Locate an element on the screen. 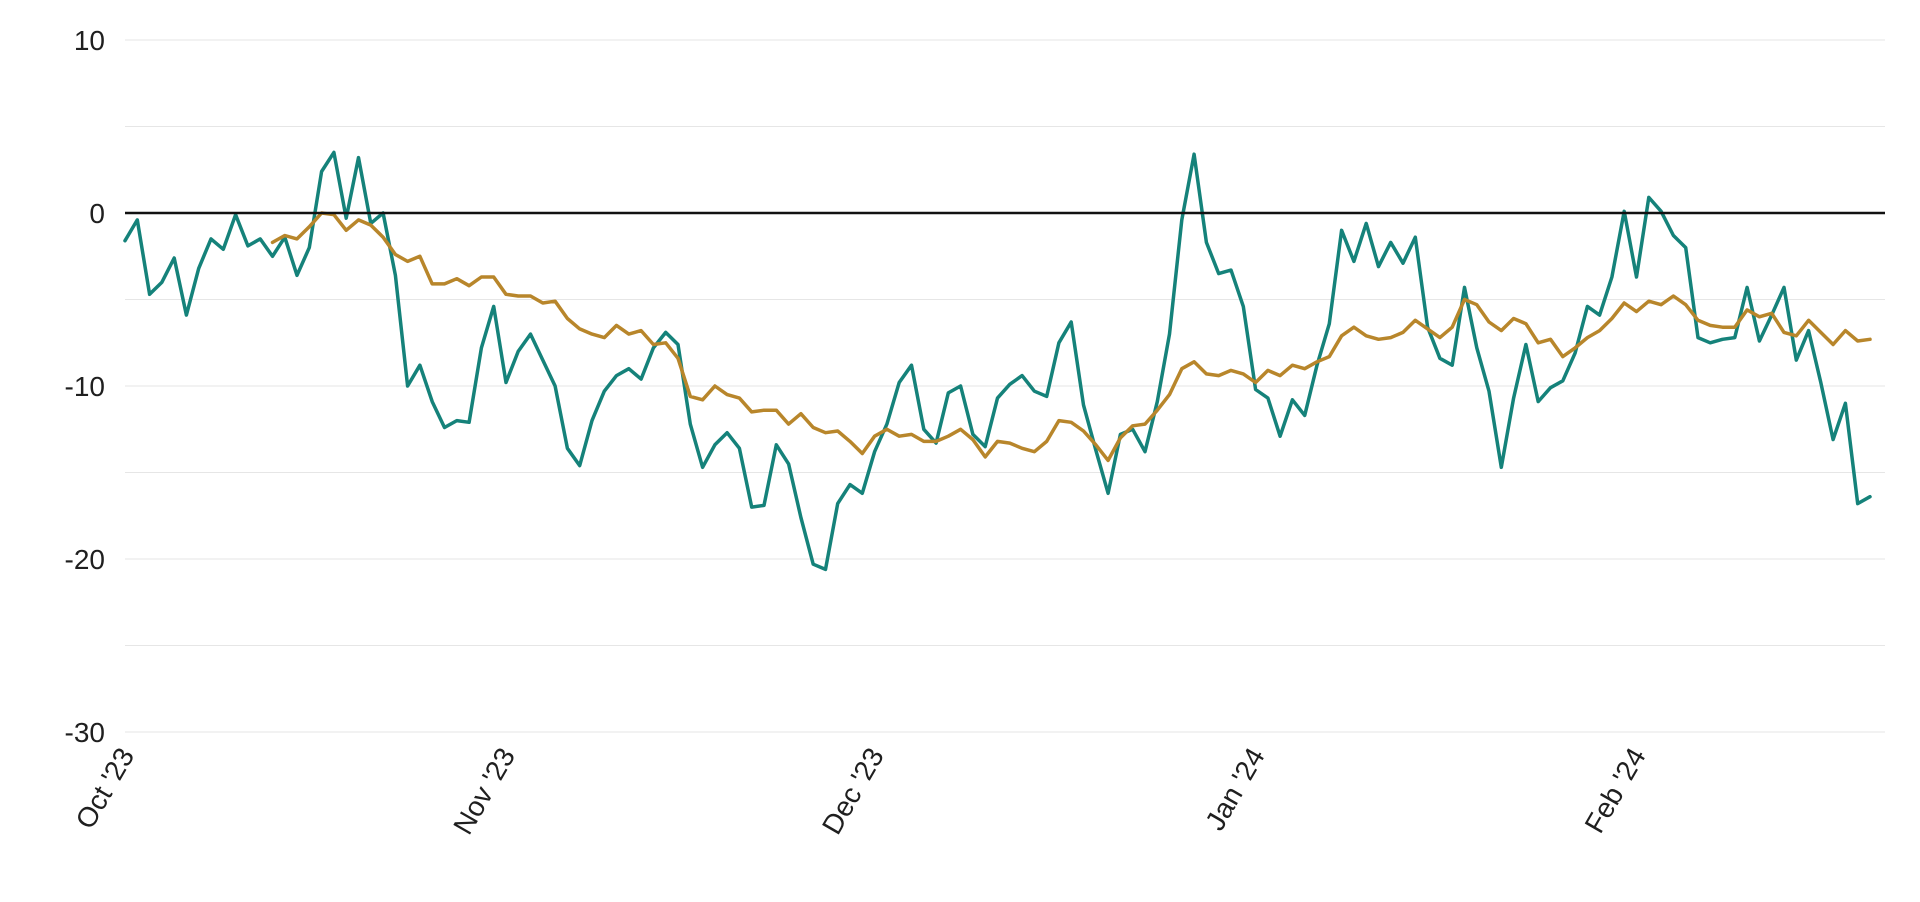 This screenshot has height=902, width=1920. y-axis-tick-labels: 10 0 -10 -20 -30 is located at coordinates (85, 386).